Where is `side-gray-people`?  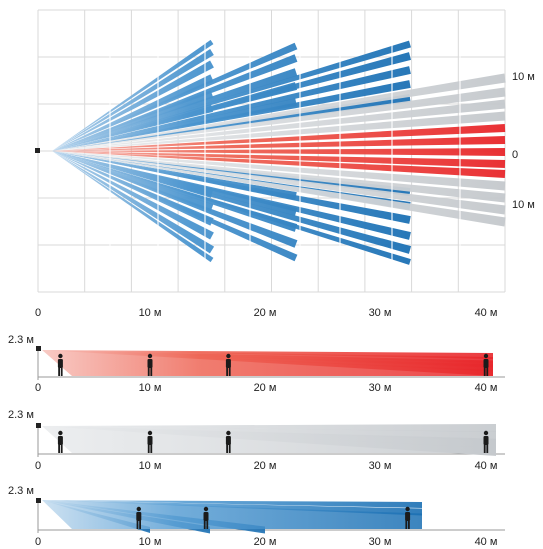 side-gray-people is located at coordinates (273, 441).